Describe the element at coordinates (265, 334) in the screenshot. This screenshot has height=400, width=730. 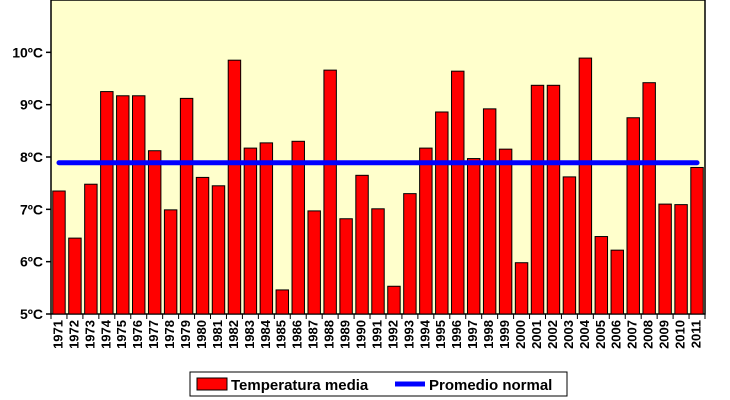
I see `x-tick-label: 1984` at that location.